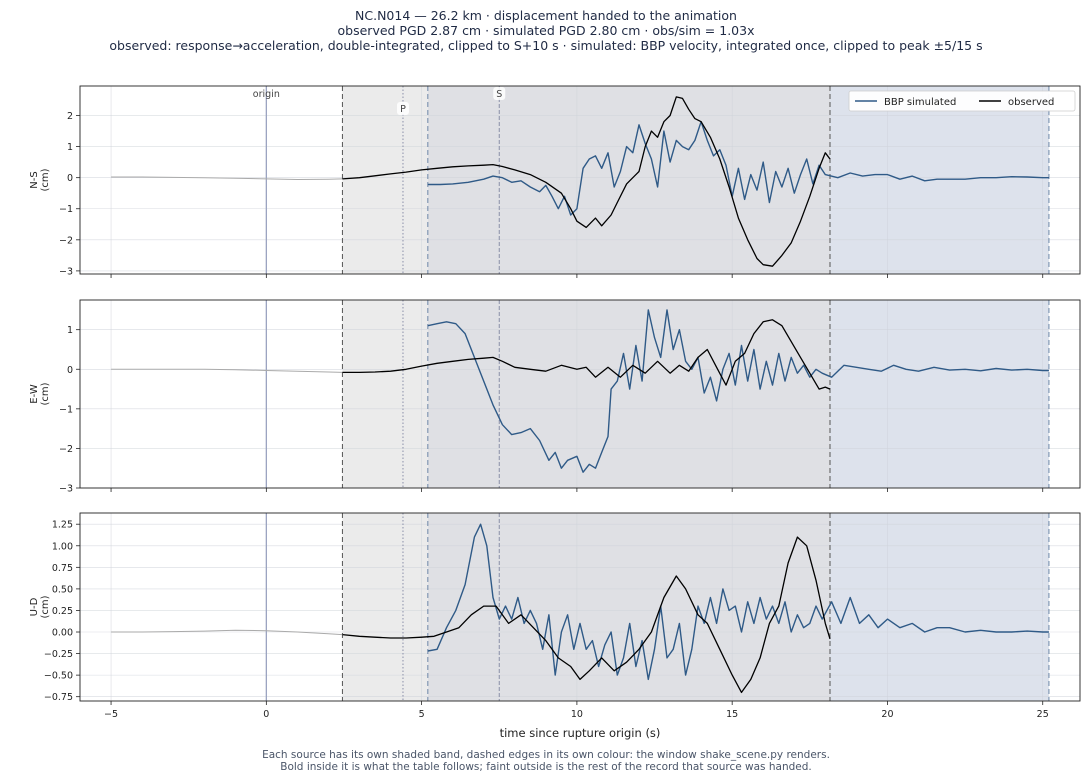  I want to click on legend-box, so click(962, 101).